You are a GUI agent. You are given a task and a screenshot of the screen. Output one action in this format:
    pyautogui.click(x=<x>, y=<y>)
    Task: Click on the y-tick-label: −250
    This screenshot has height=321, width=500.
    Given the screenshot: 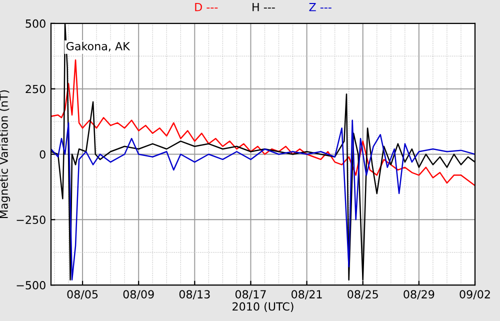 What is the action you would take?
    pyautogui.click(x=31, y=220)
    